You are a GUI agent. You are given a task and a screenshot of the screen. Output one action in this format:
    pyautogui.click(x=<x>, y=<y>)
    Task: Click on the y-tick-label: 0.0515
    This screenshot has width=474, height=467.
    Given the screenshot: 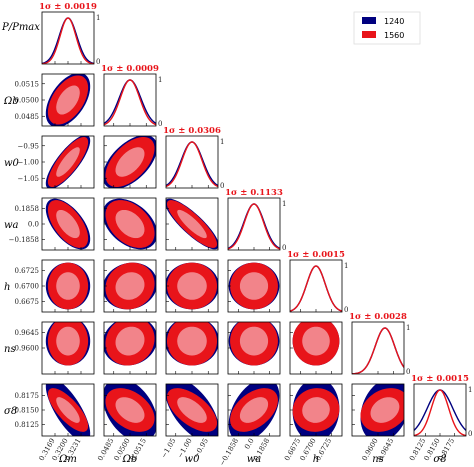 What is the action you would take?
    pyautogui.click(x=27, y=84)
    